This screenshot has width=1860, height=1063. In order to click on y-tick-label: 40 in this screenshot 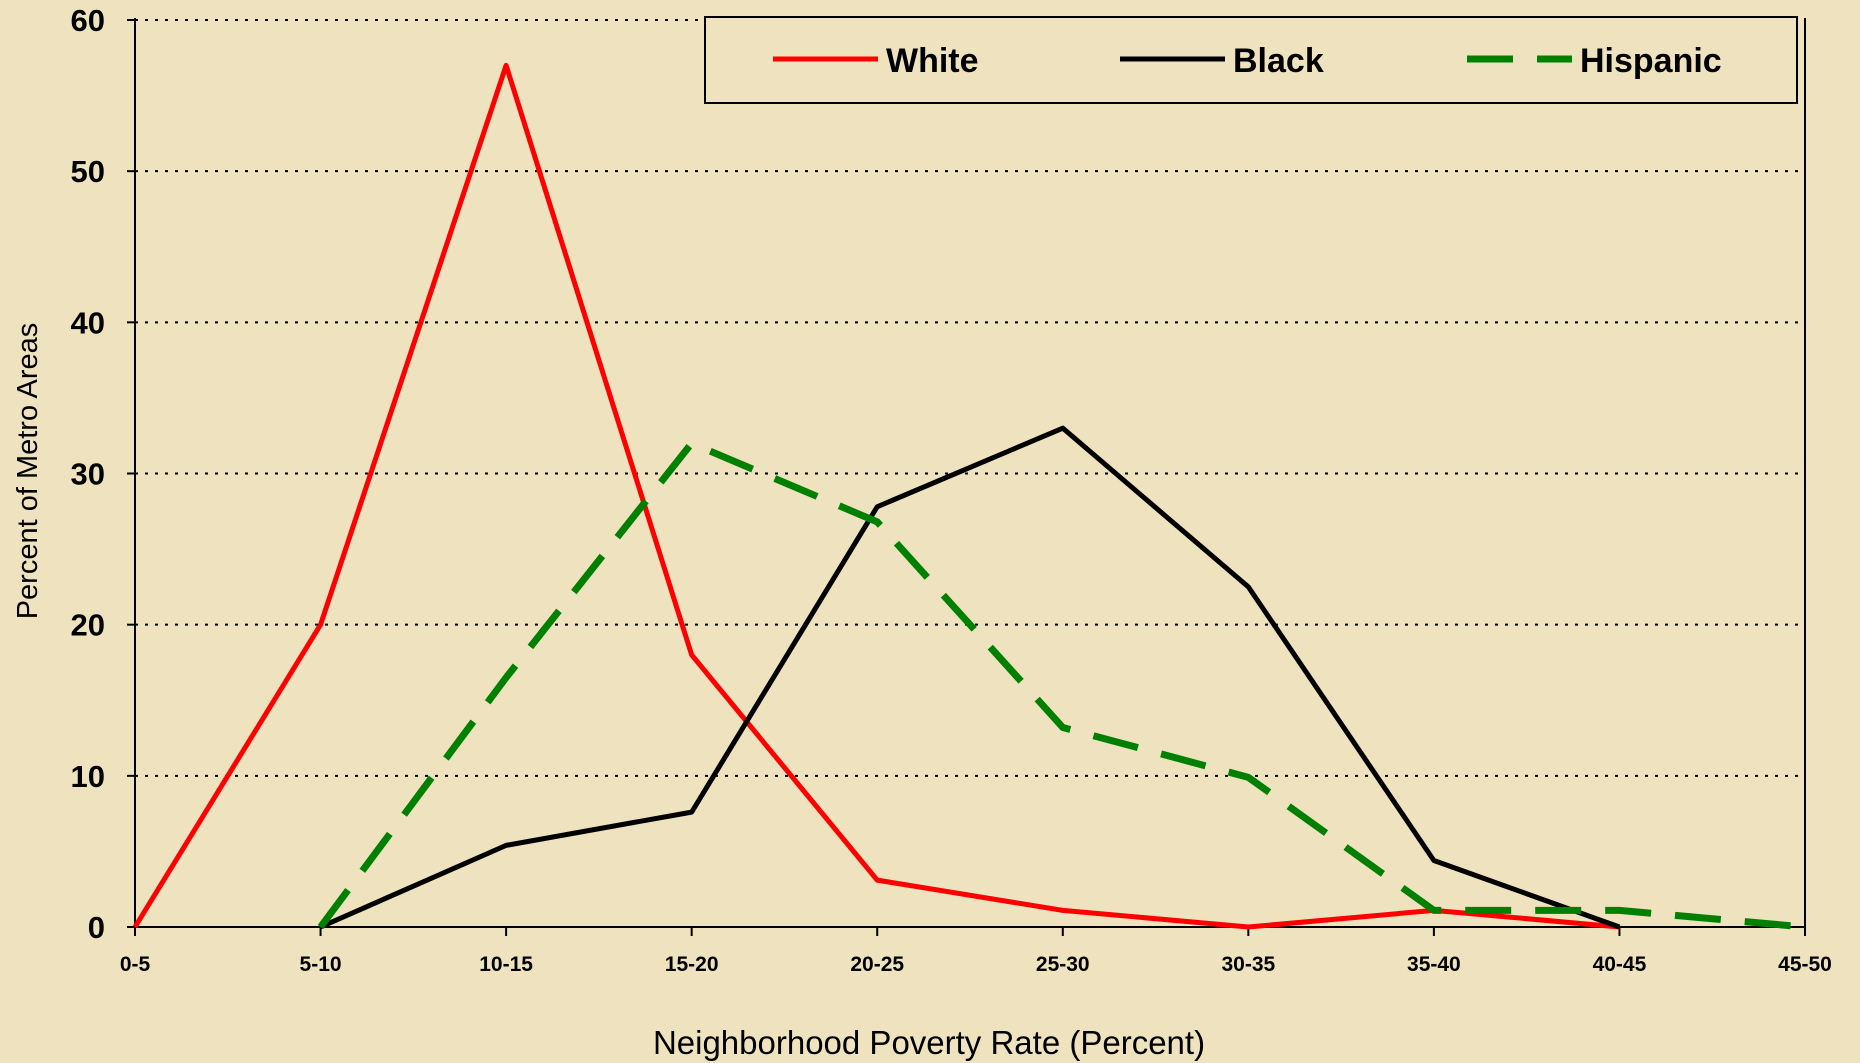, I will do `click(88, 322)`.